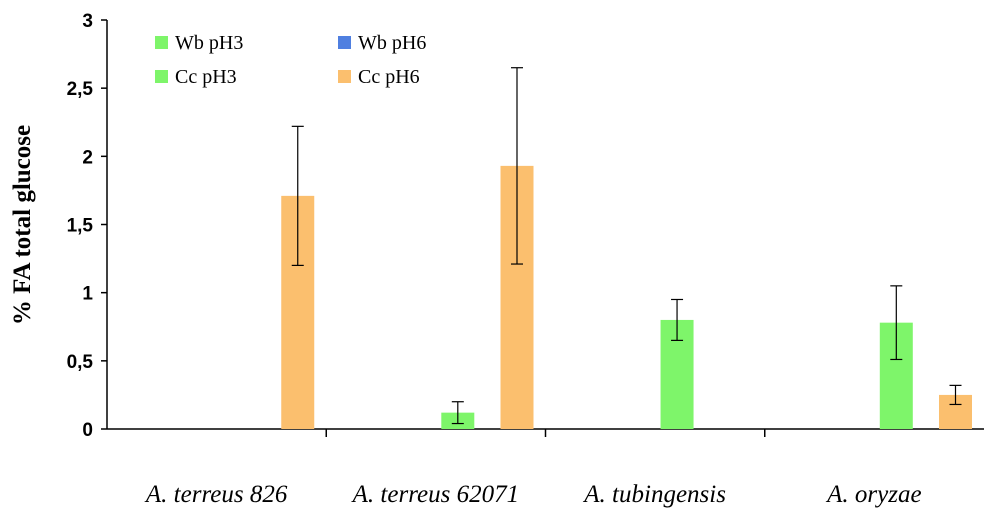 Image resolution: width=986 pixels, height=514 pixels. What do you see at coordinates (87, 430) in the screenshot?
I see `y-tick-label: 0` at bounding box center [87, 430].